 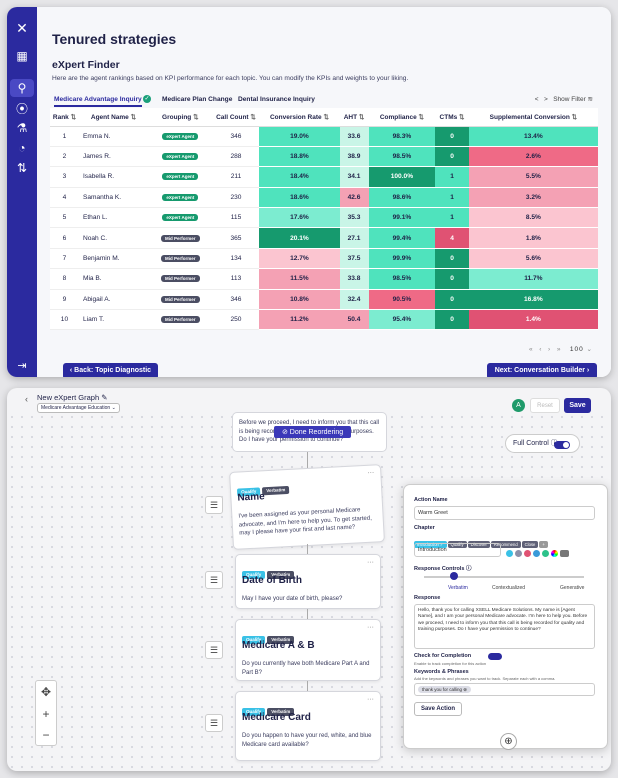 I want to click on verbatim-tag: Verbatim, so click(x=281, y=574).